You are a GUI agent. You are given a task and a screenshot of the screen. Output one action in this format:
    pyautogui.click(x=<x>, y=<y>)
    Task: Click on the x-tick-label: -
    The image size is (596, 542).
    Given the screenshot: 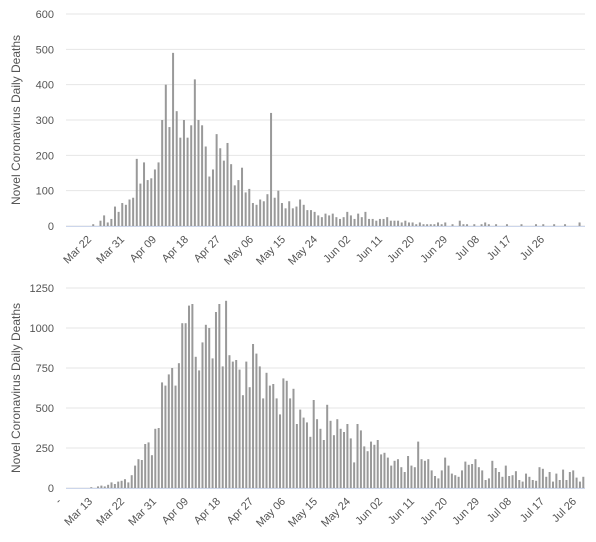 What is the action you would take?
    pyautogui.click(x=58, y=500)
    